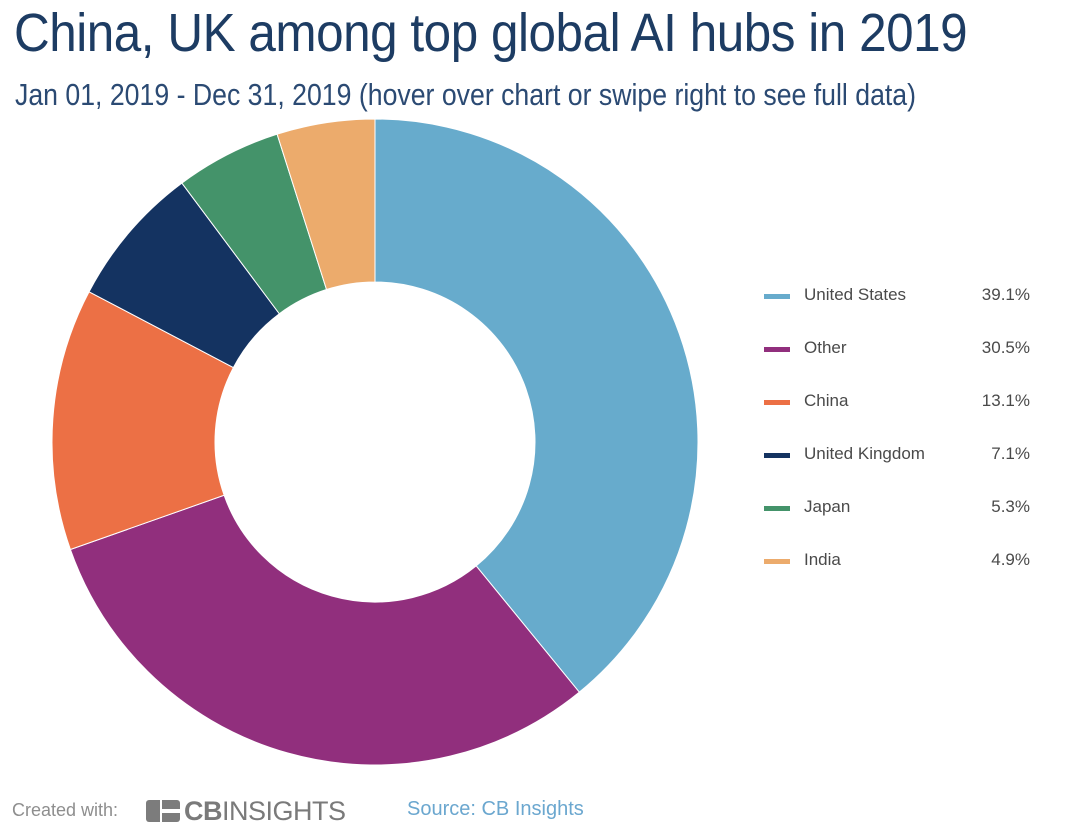  I want to click on legend-label: Other, so click(825, 347).